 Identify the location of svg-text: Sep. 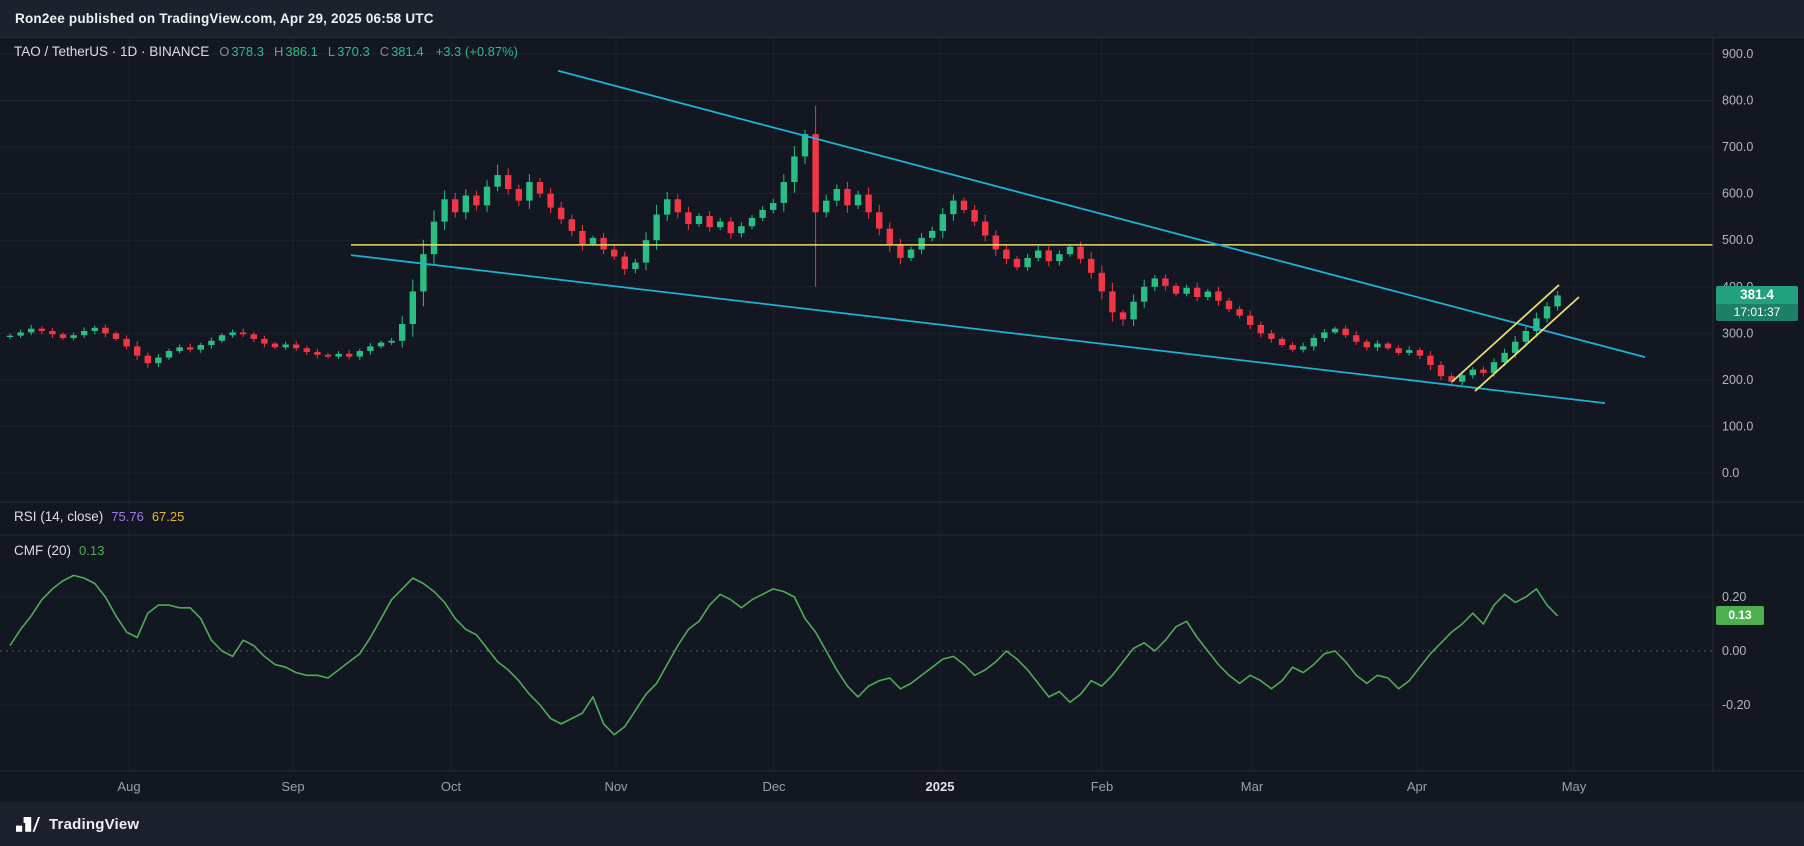
(292, 786).